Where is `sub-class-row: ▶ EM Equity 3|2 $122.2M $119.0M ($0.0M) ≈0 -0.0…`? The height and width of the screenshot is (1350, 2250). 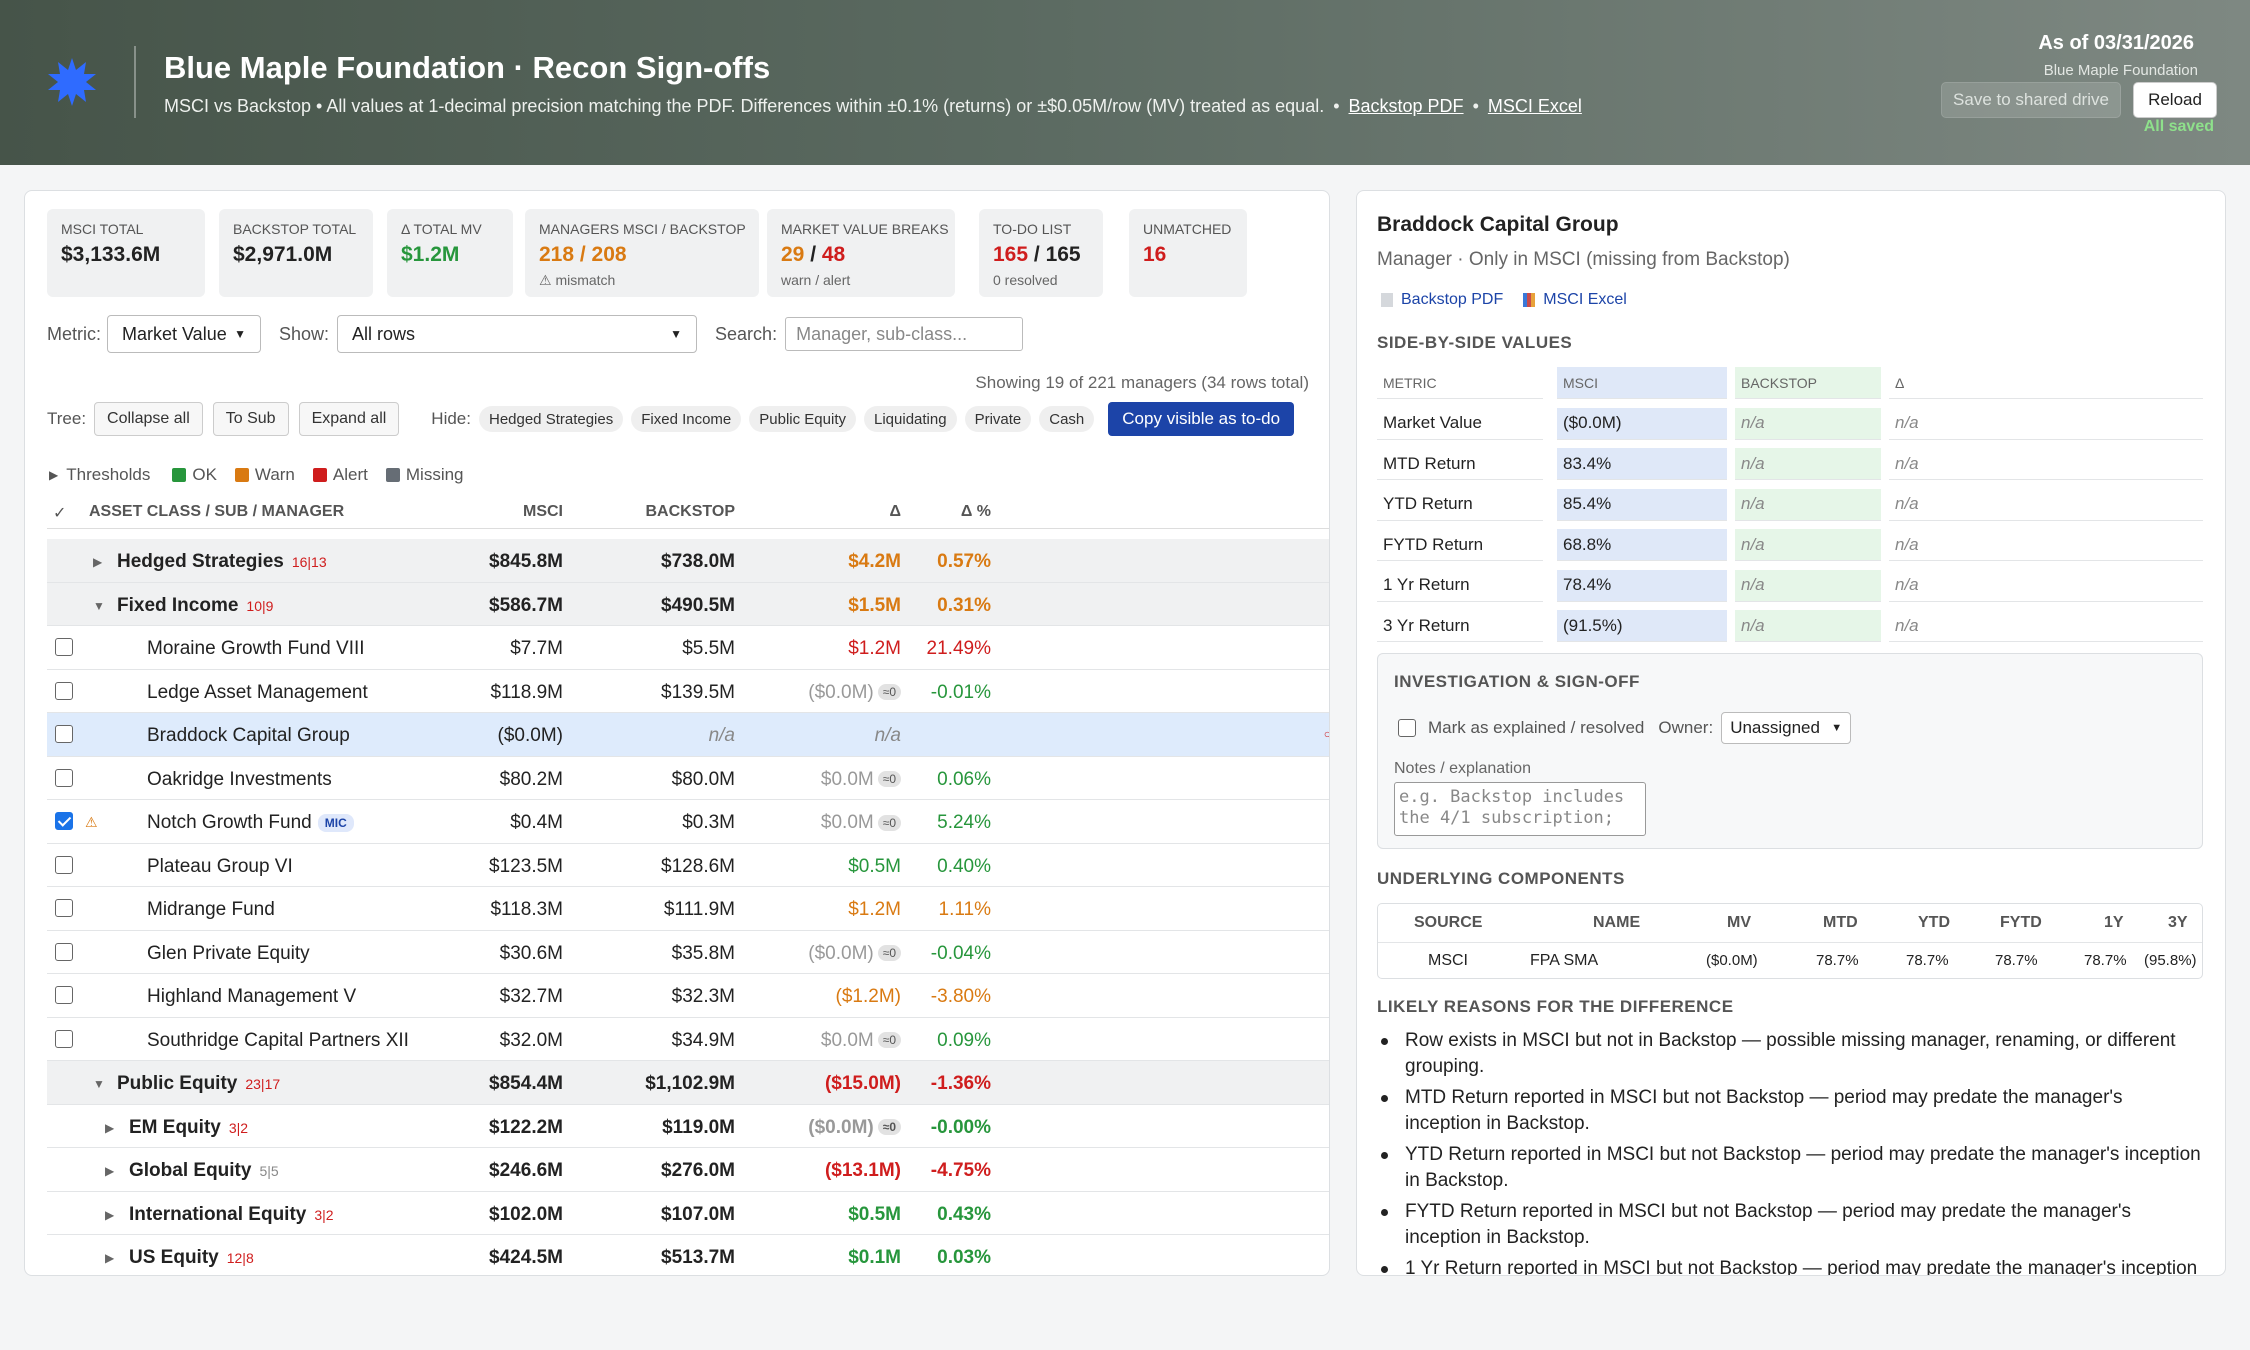 sub-class-row: ▶ EM Equity 3|2 $122.2M $119.0M ($0.0M) ≈0 -0.0… is located at coordinates (688, 1126).